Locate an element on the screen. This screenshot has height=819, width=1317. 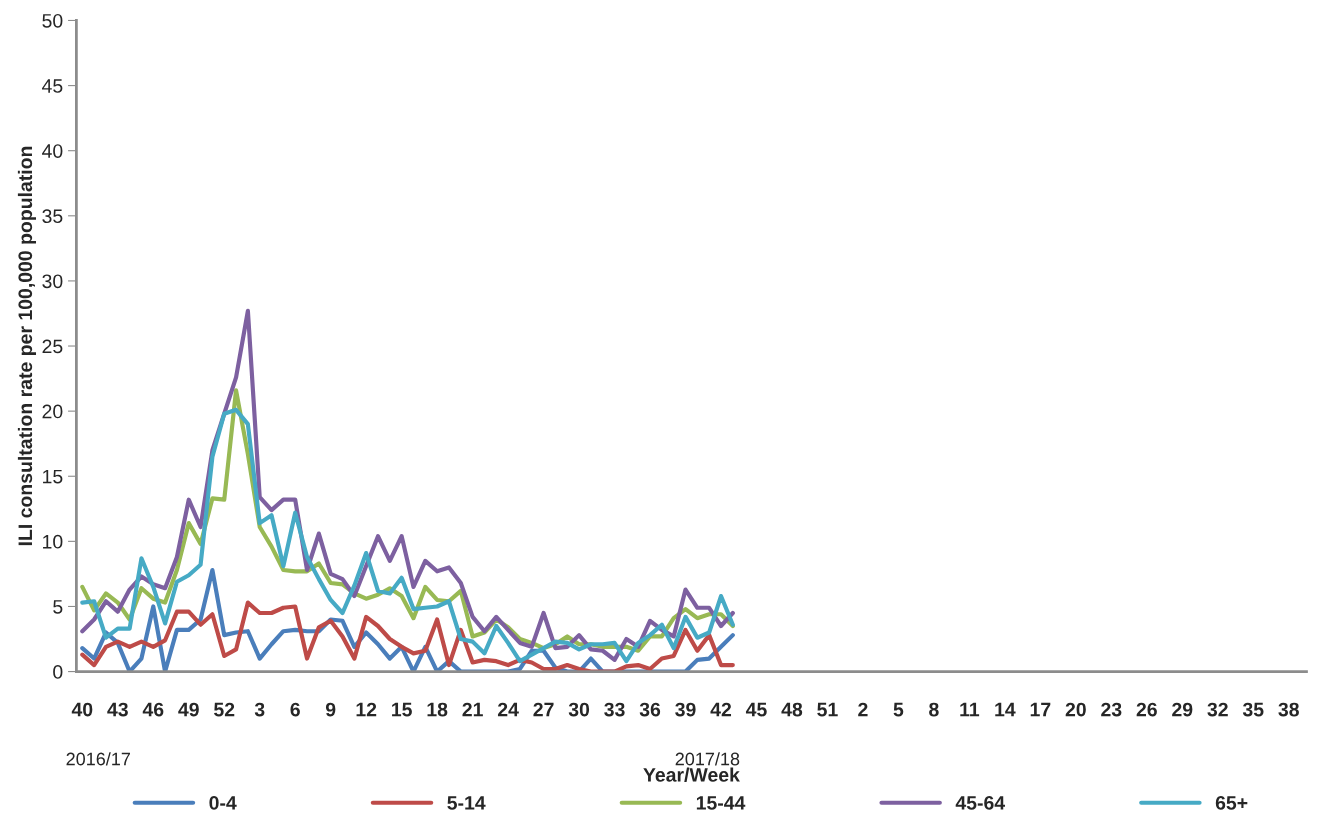
x-tick-label: 2 is located at coordinates (863, 709).